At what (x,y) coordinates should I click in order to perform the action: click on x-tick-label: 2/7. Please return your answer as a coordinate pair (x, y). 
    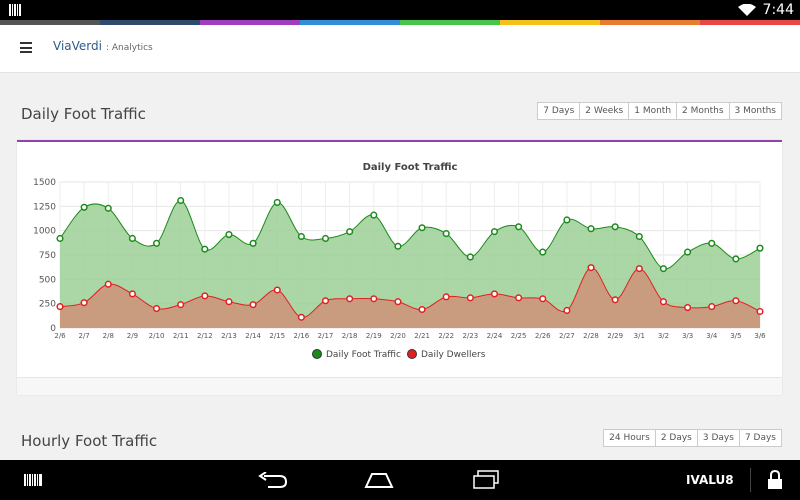
    Looking at the image, I should click on (84, 336).